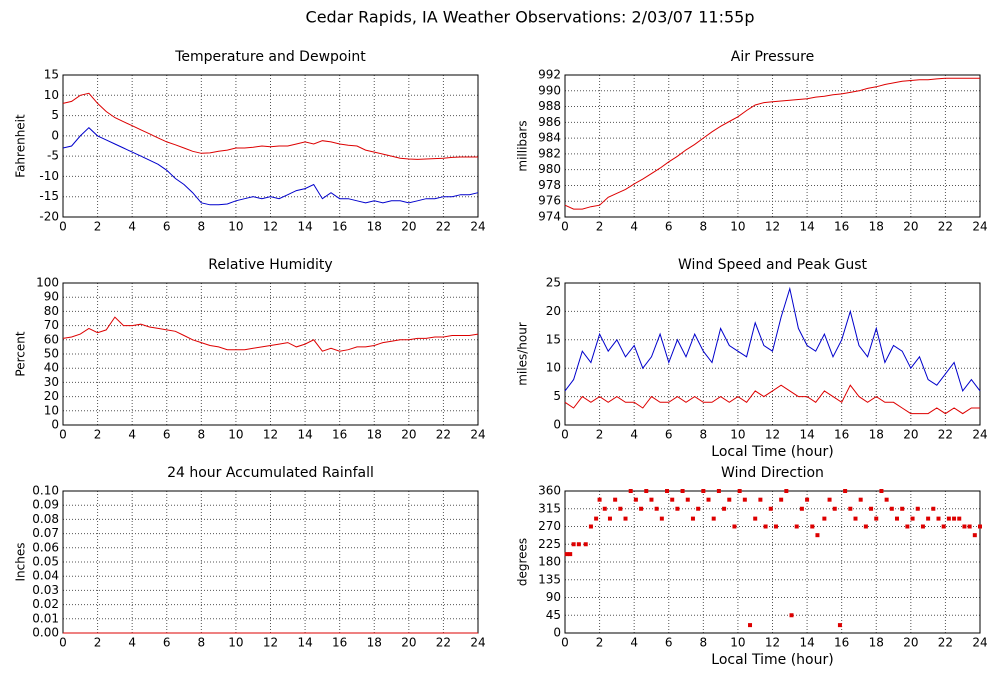  What do you see at coordinates (45, 590) in the screenshot?
I see `y-tick-label: 0.03` at bounding box center [45, 590].